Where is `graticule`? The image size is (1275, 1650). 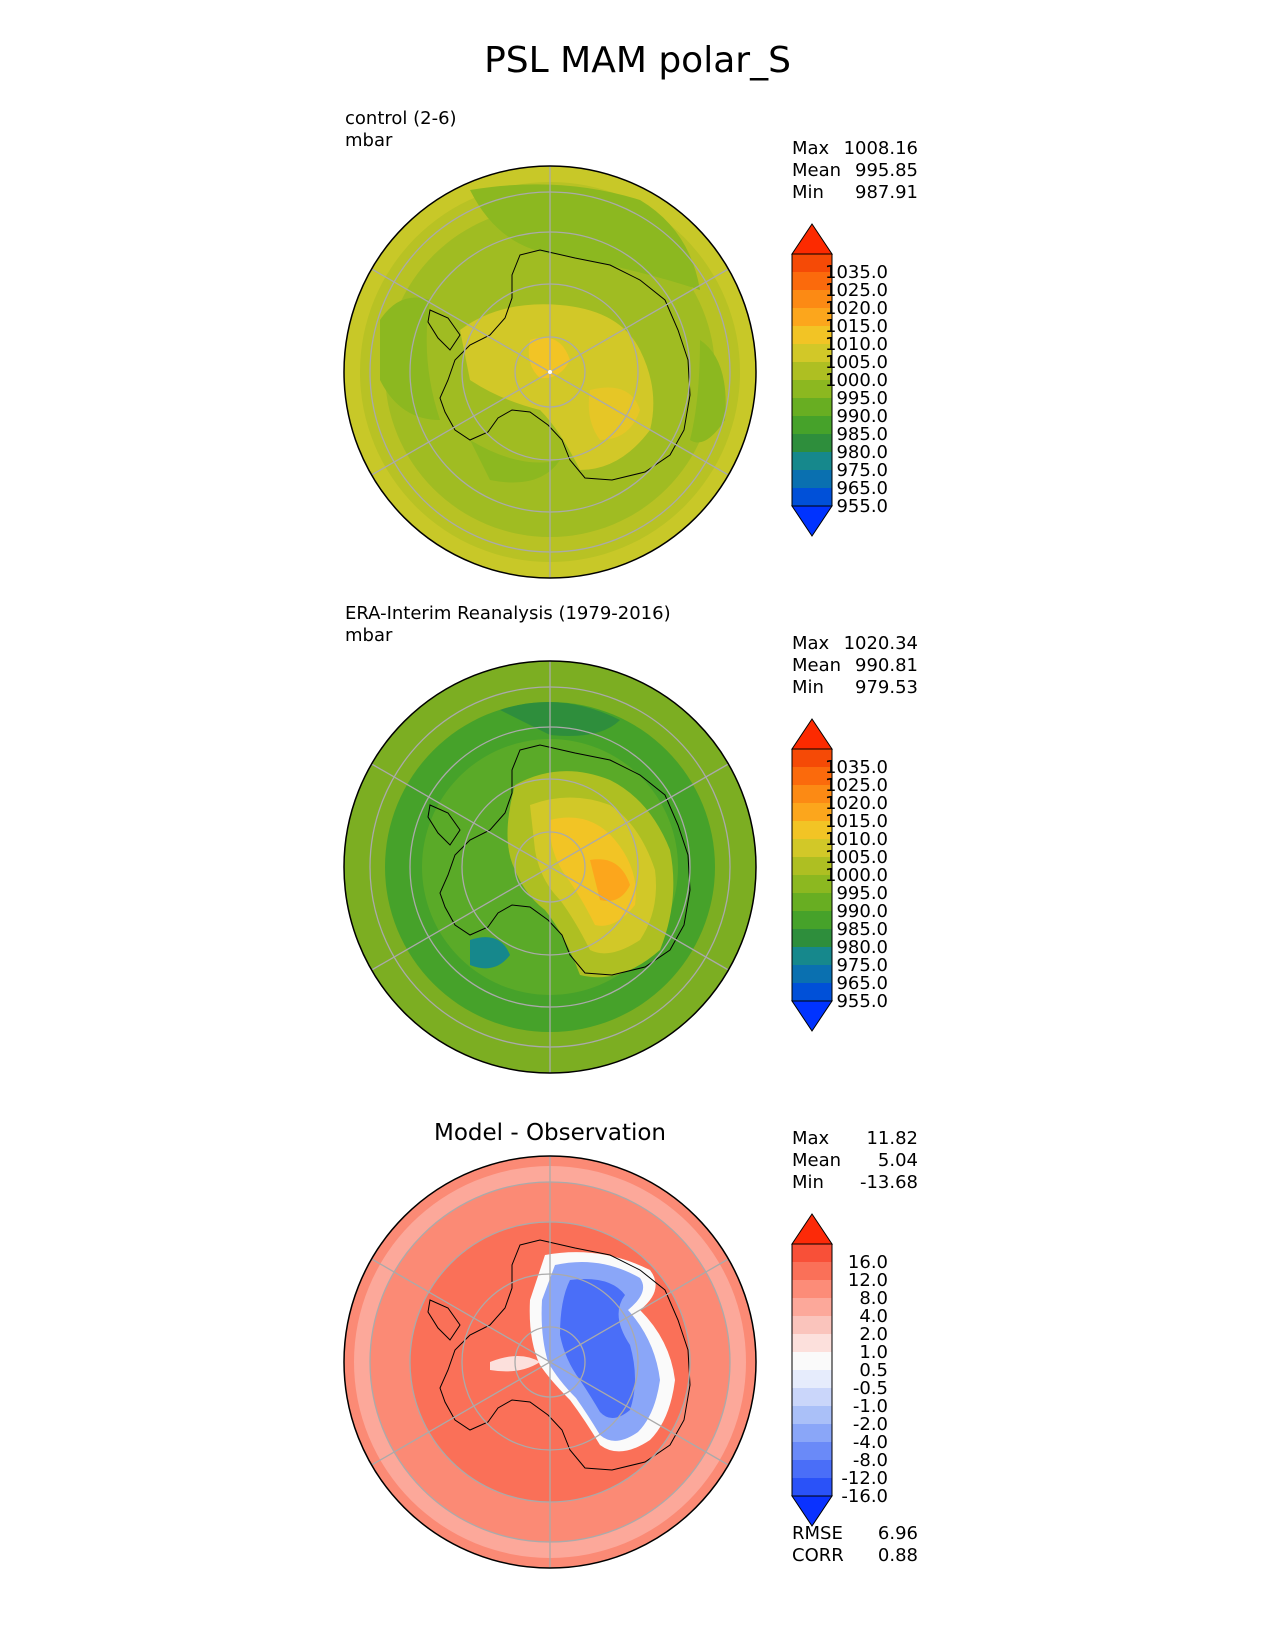
graticule is located at coordinates (550, 1362).